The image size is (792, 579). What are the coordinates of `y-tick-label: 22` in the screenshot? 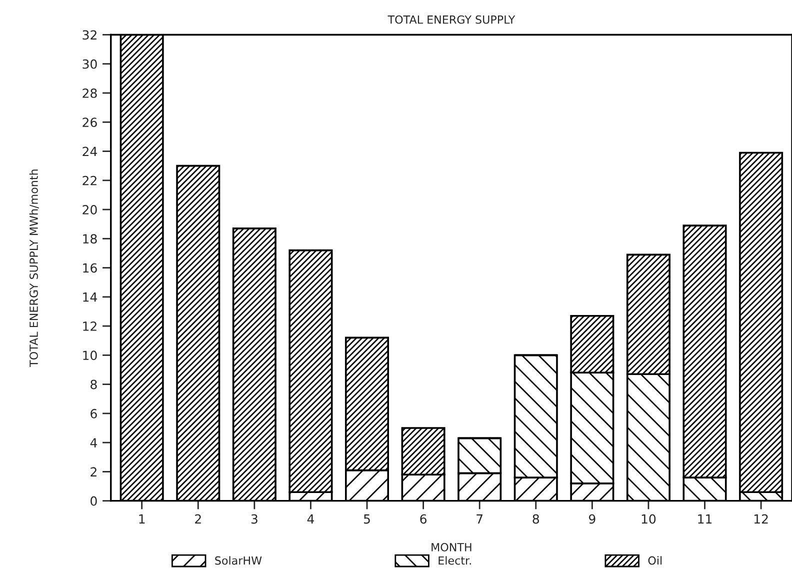 It's located at (89, 181).